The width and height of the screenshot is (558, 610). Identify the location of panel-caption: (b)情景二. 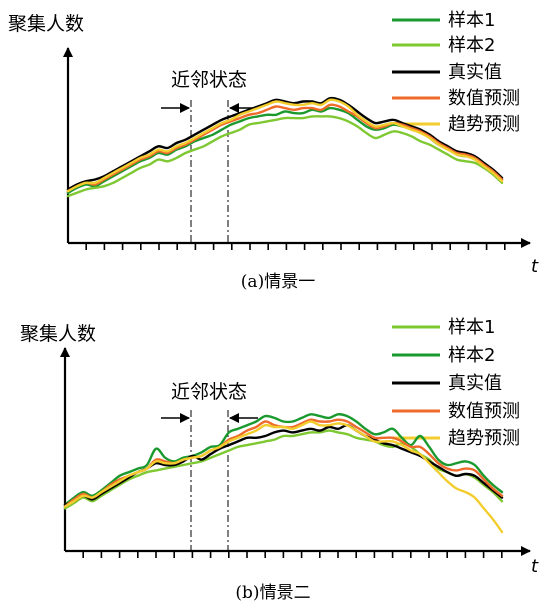
(272, 593).